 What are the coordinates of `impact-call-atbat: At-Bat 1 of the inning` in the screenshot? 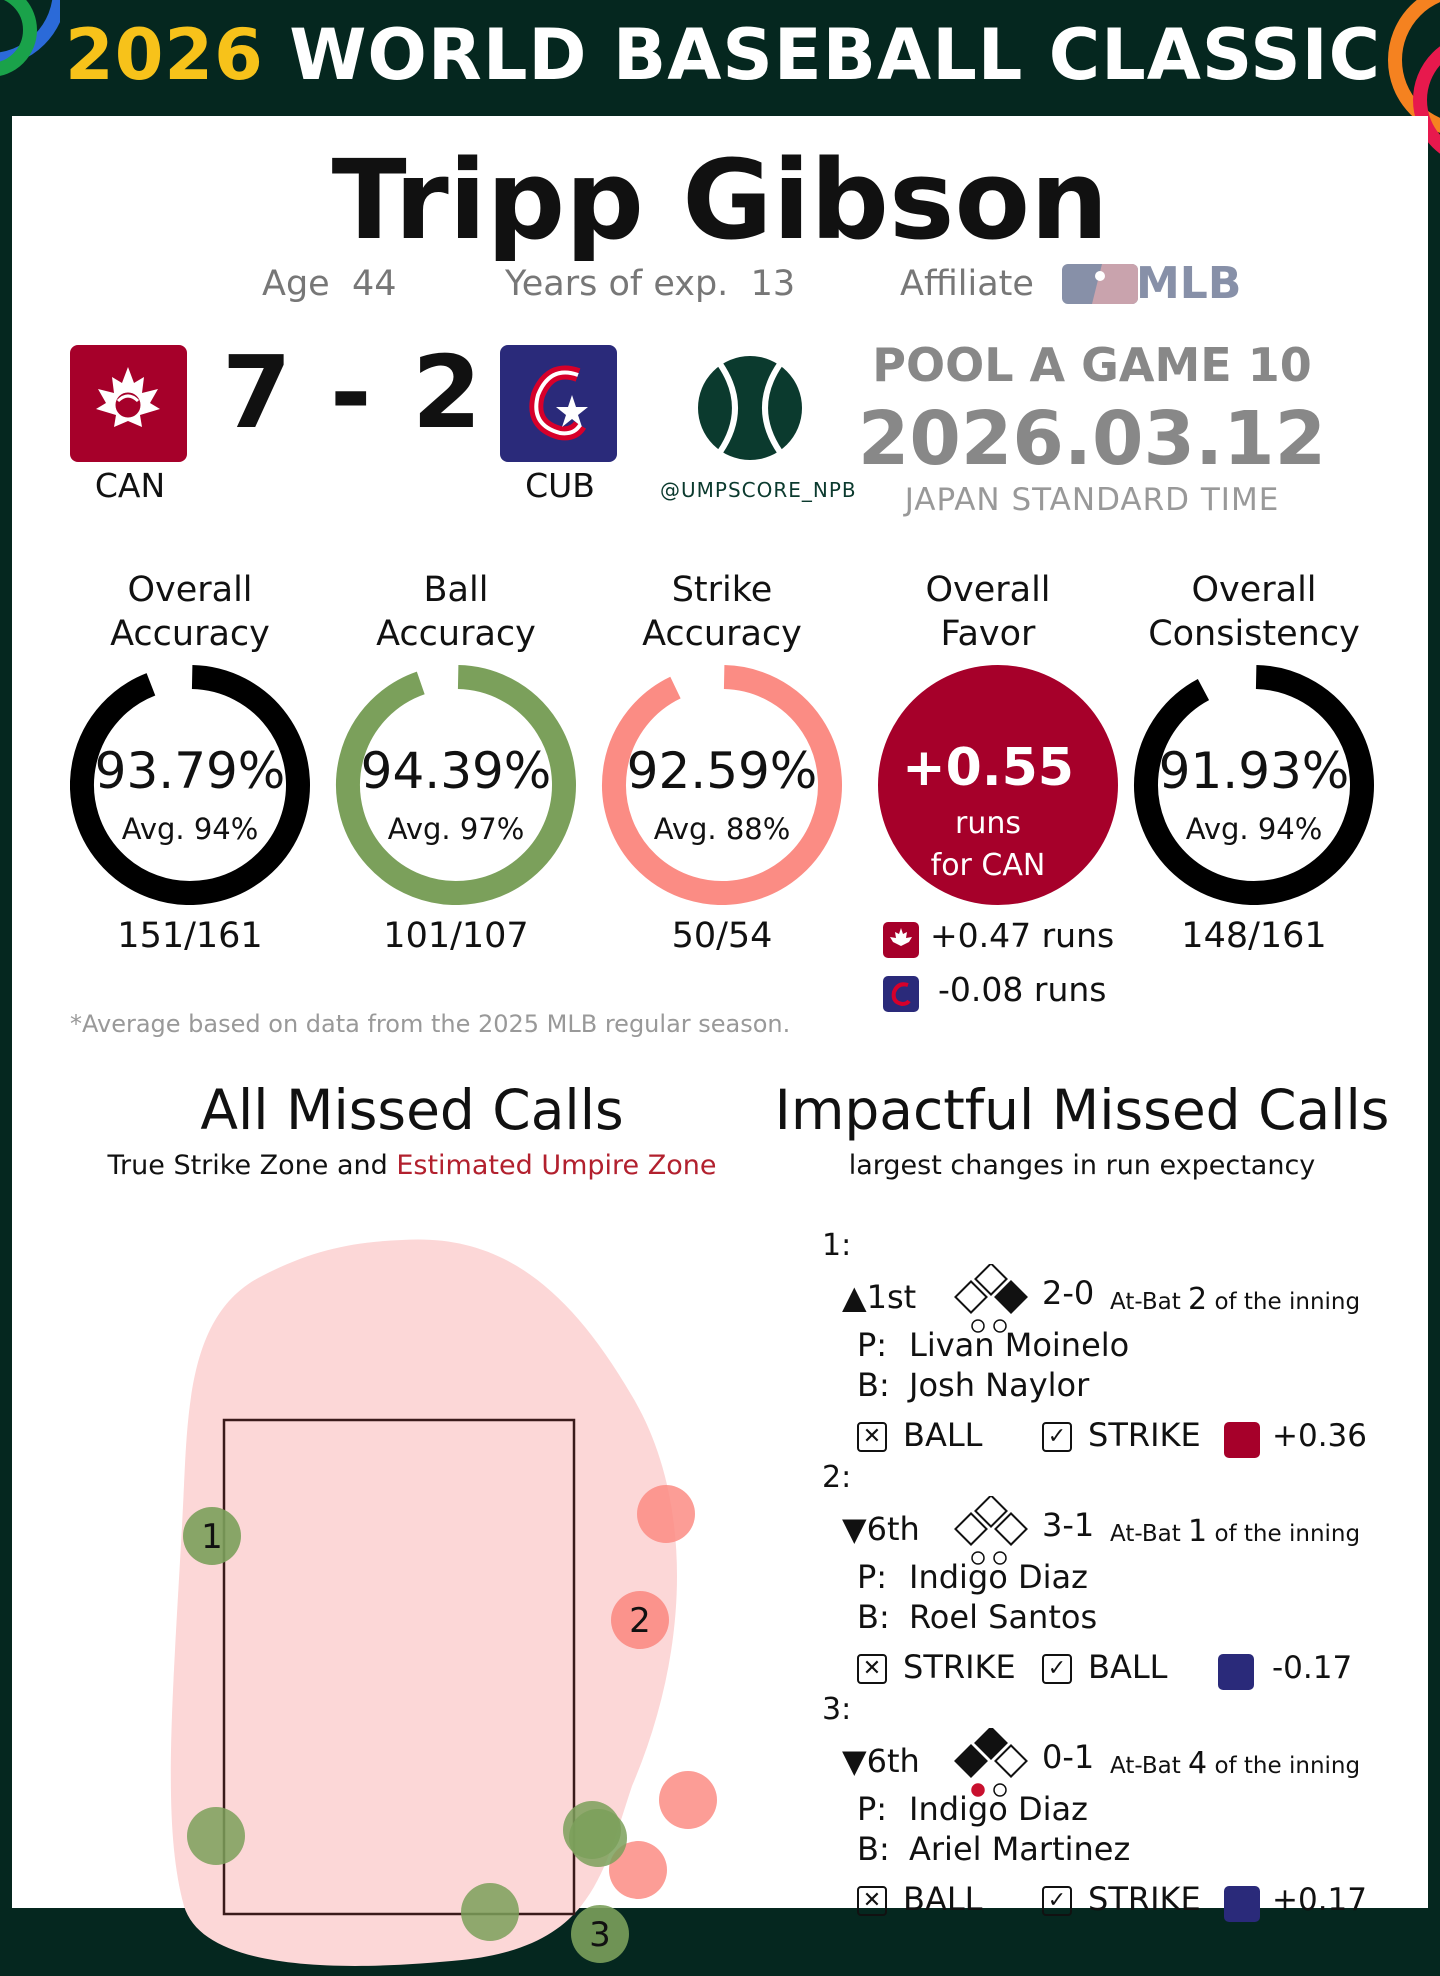 It's located at (1235, 1531).